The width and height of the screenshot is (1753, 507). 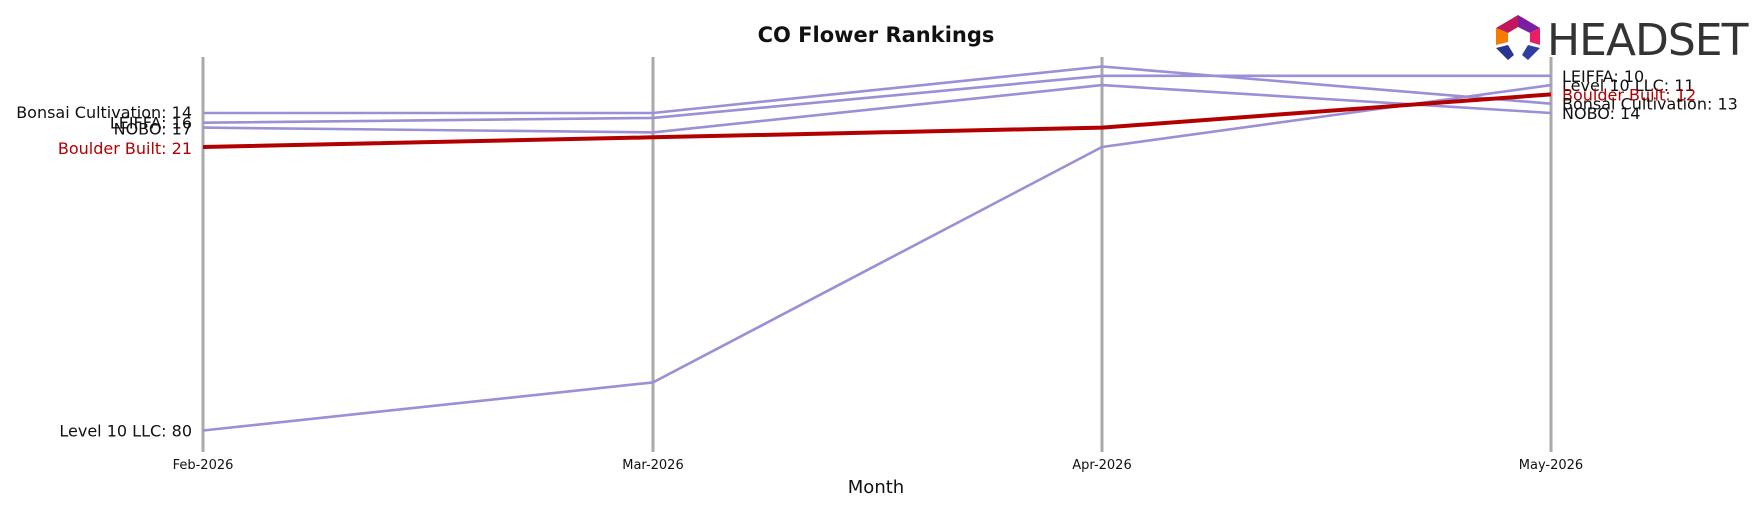 I want to click on x-tick-label: Mar-2026, so click(x=652, y=465).